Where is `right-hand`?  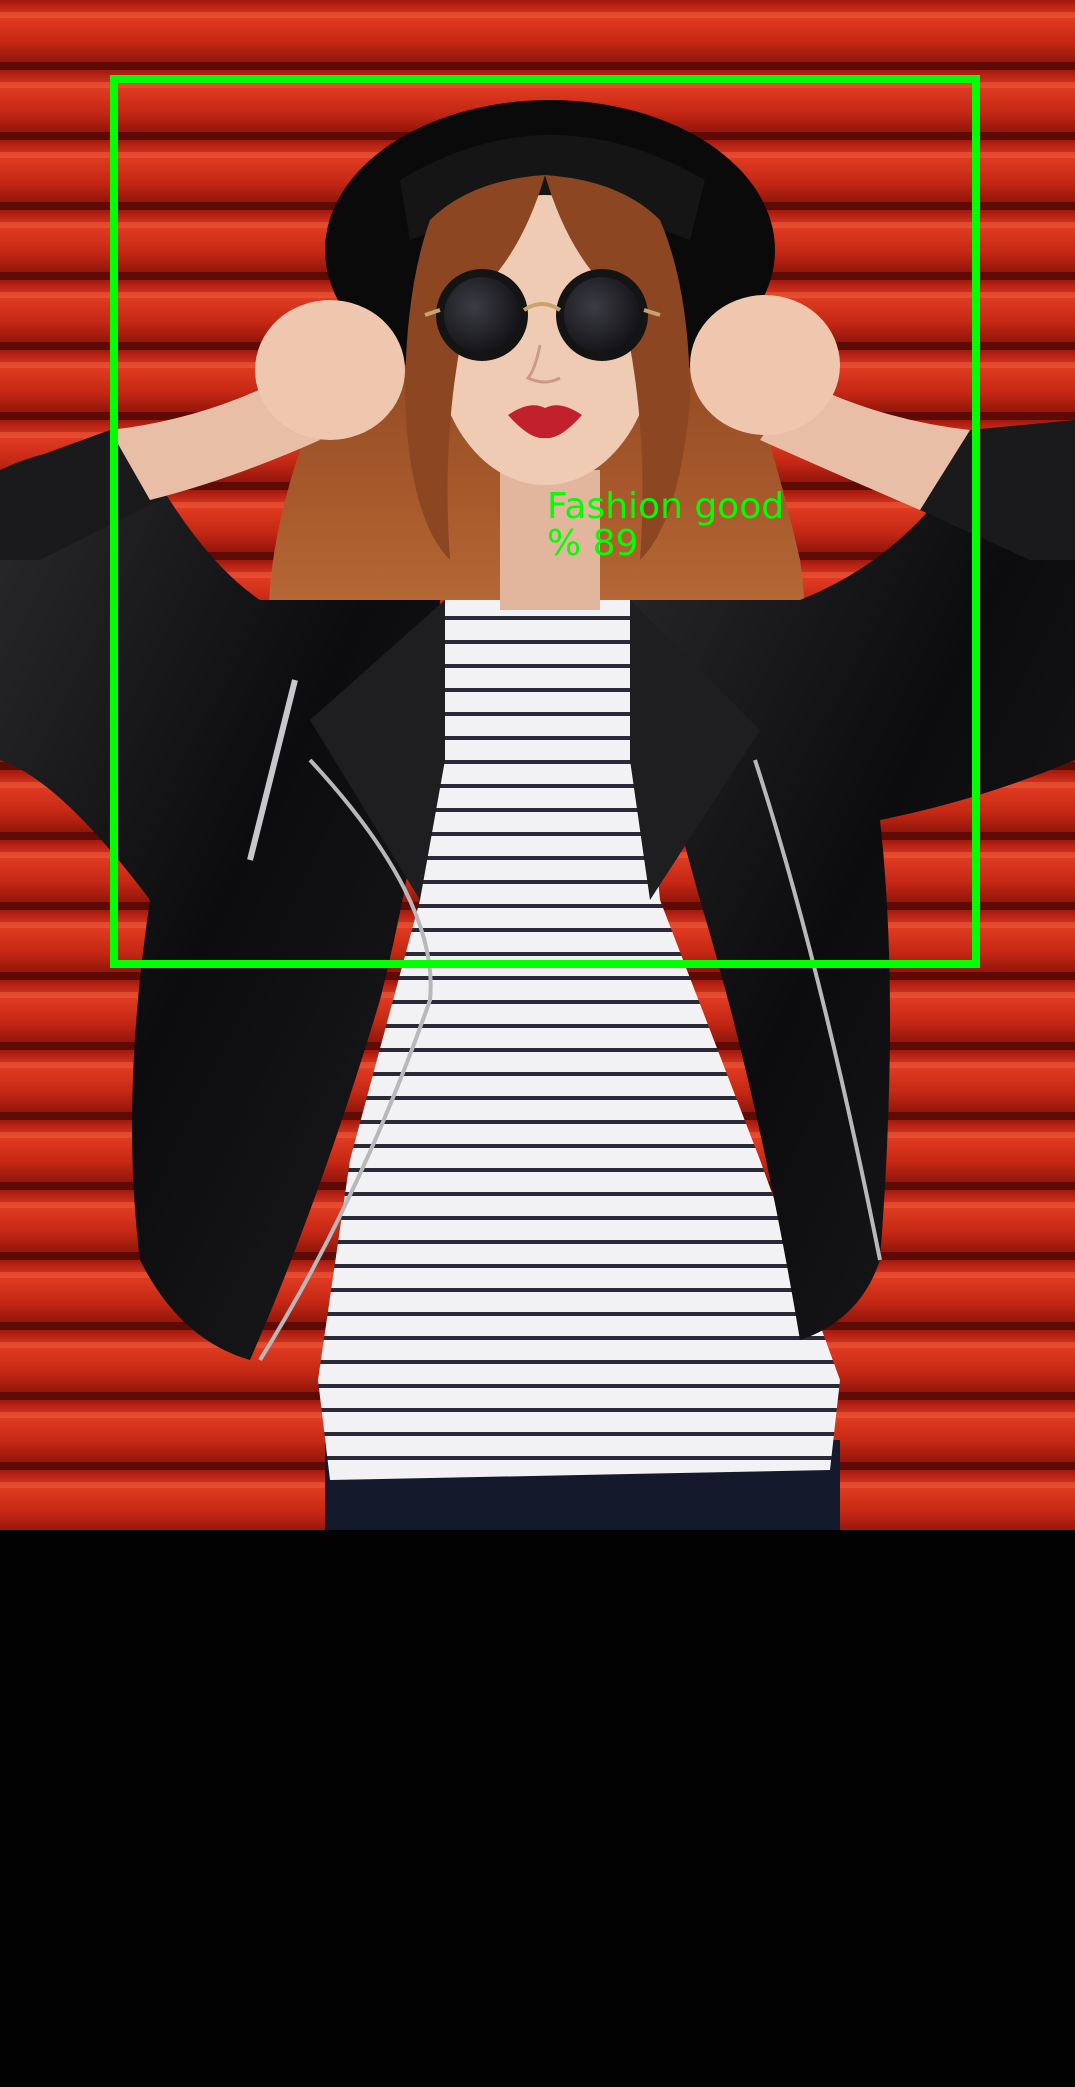
right-hand is located at coordinates (765, 365).